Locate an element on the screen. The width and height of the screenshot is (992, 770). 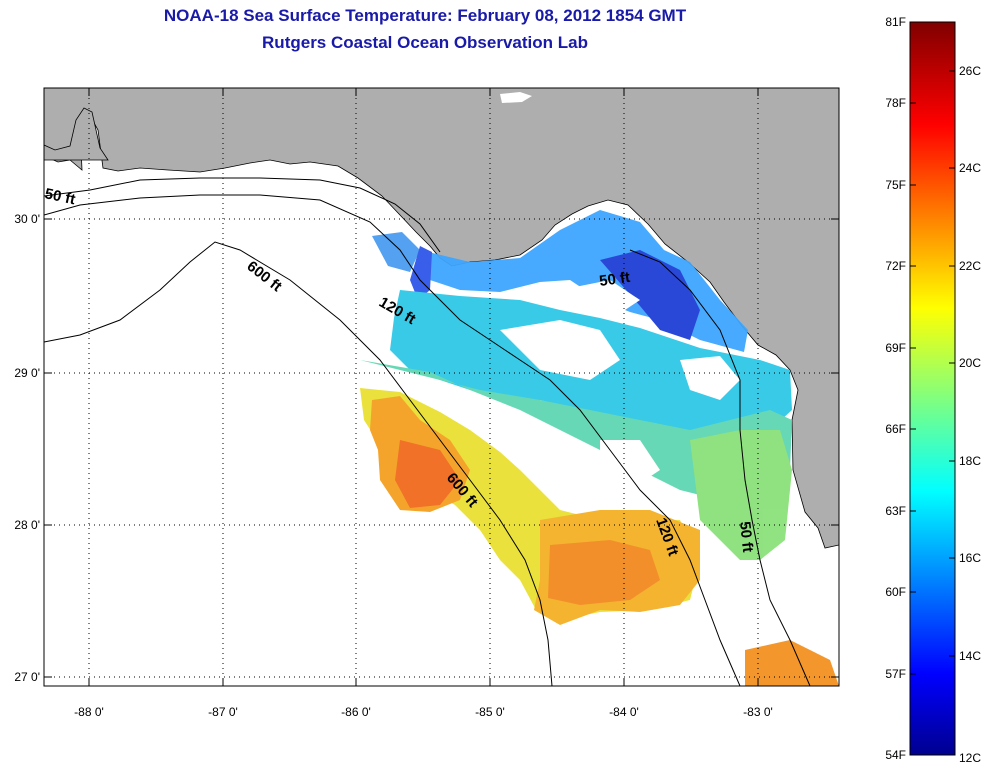
x-tick-label: -83 0' is located at coordinates (758, 712).